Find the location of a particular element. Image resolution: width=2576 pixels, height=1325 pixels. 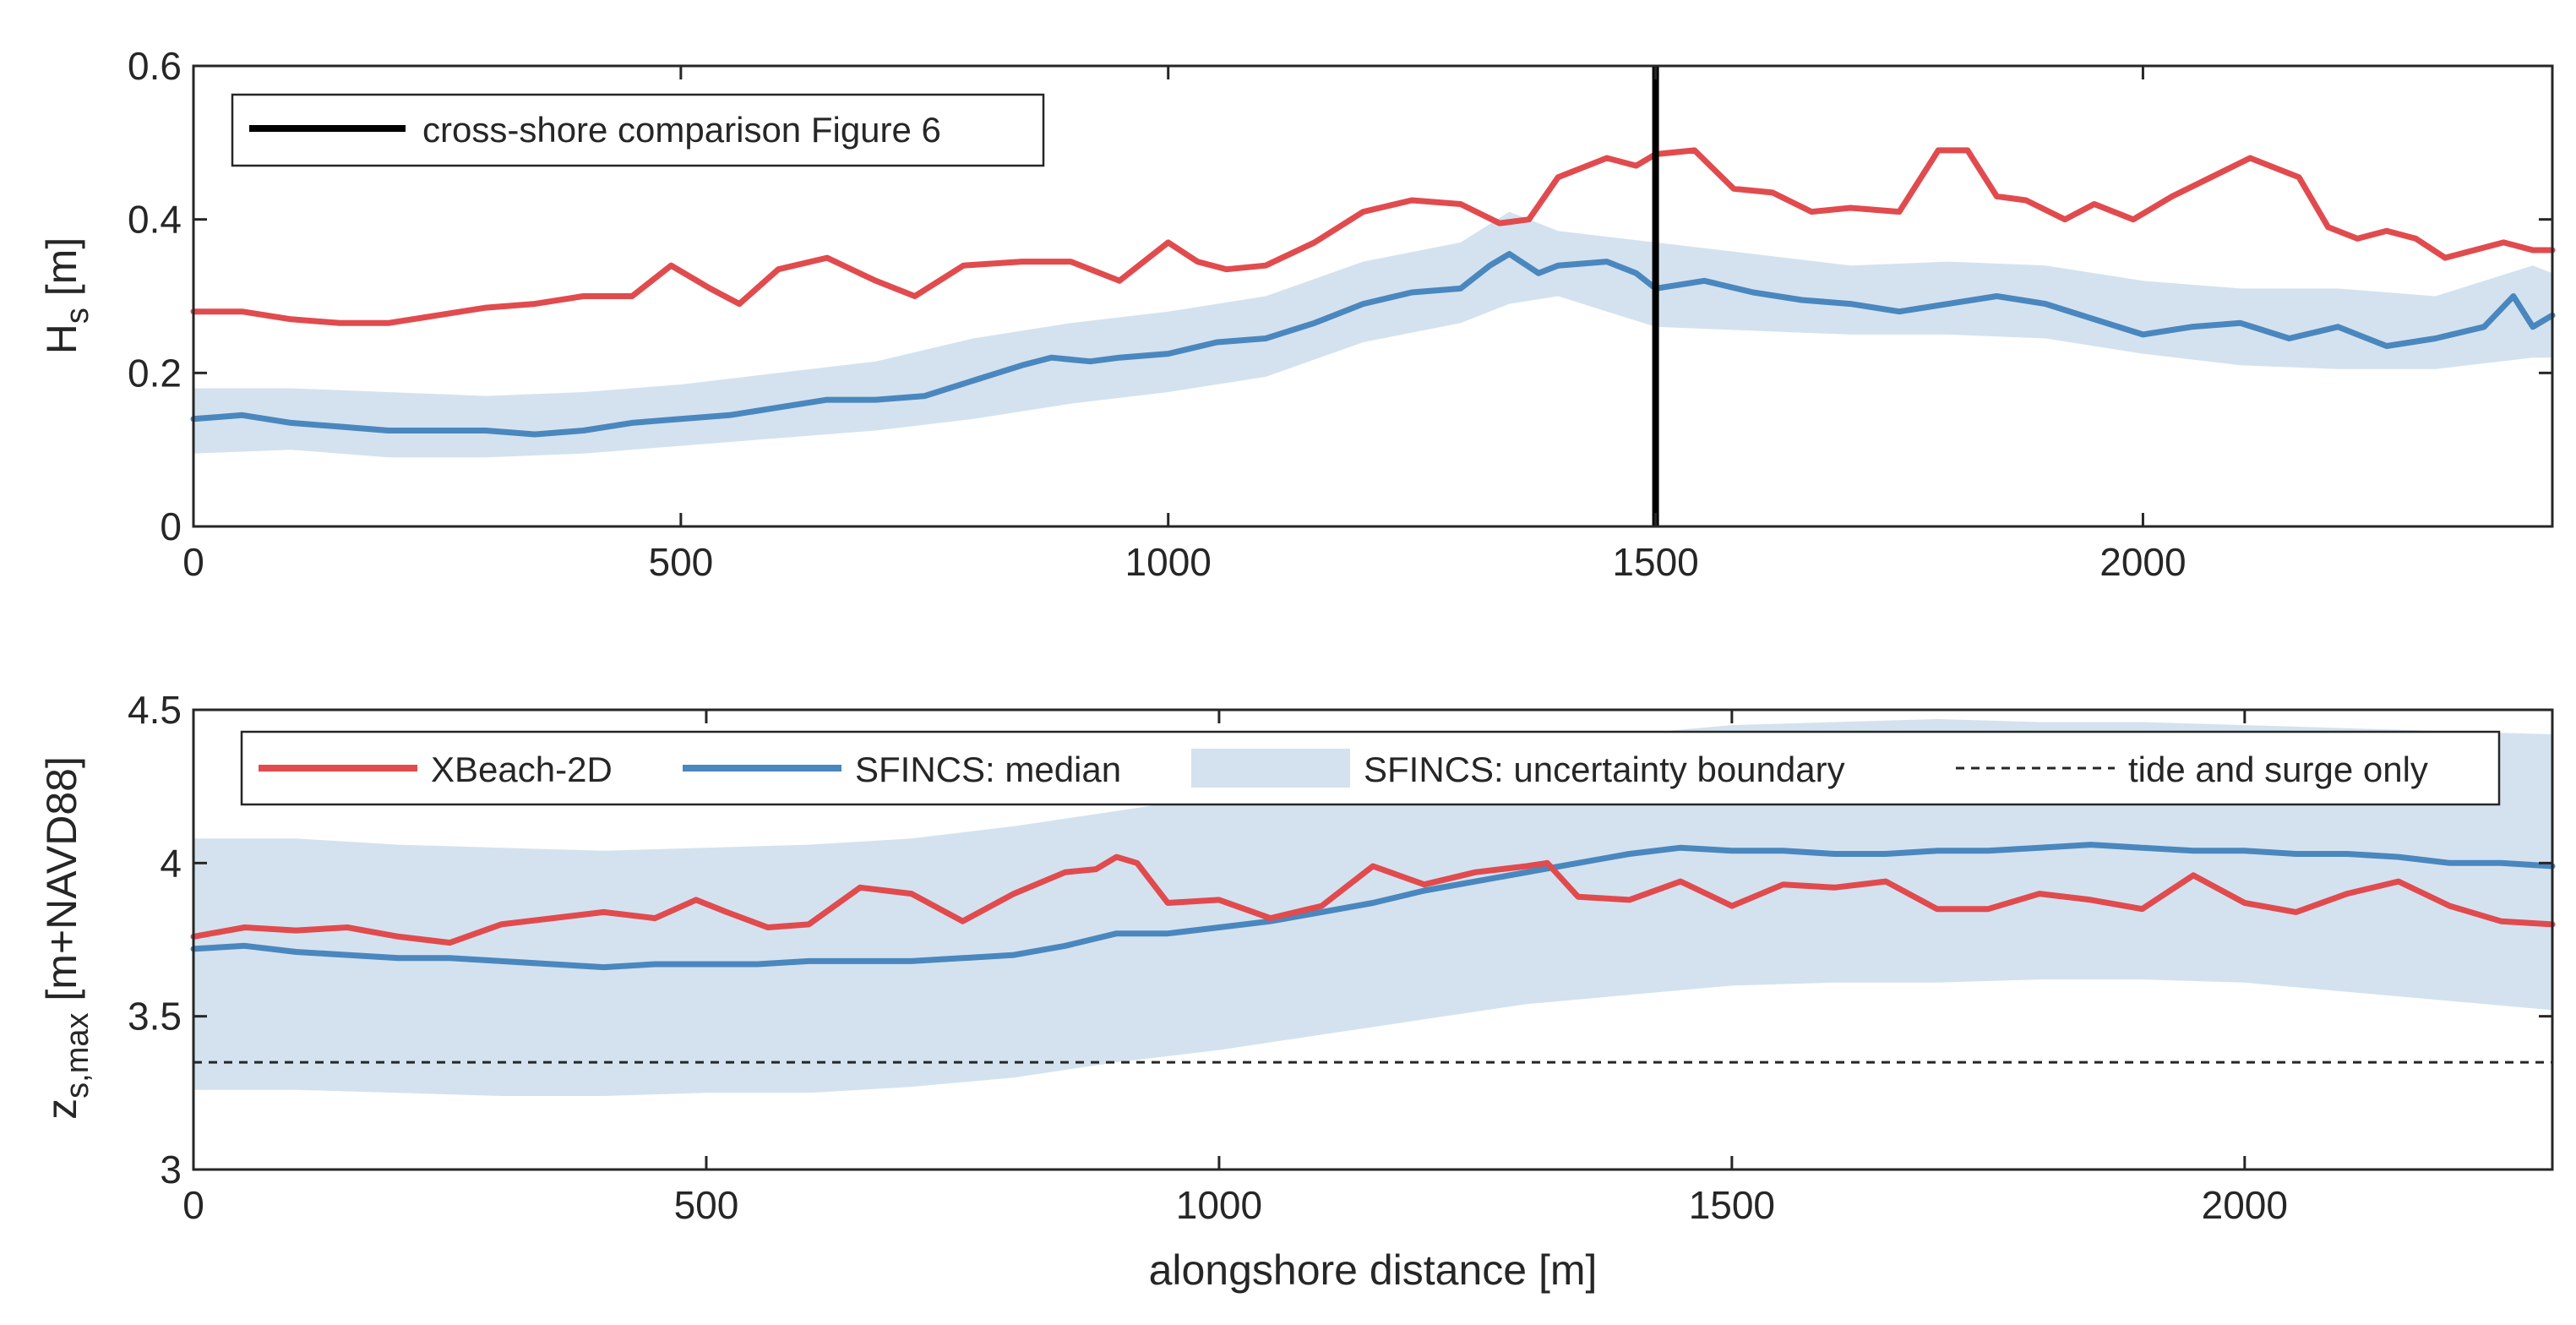

legend-label-uncertainty: SFINCS: uncertainty boundary is located at coordinates (1604, 770).